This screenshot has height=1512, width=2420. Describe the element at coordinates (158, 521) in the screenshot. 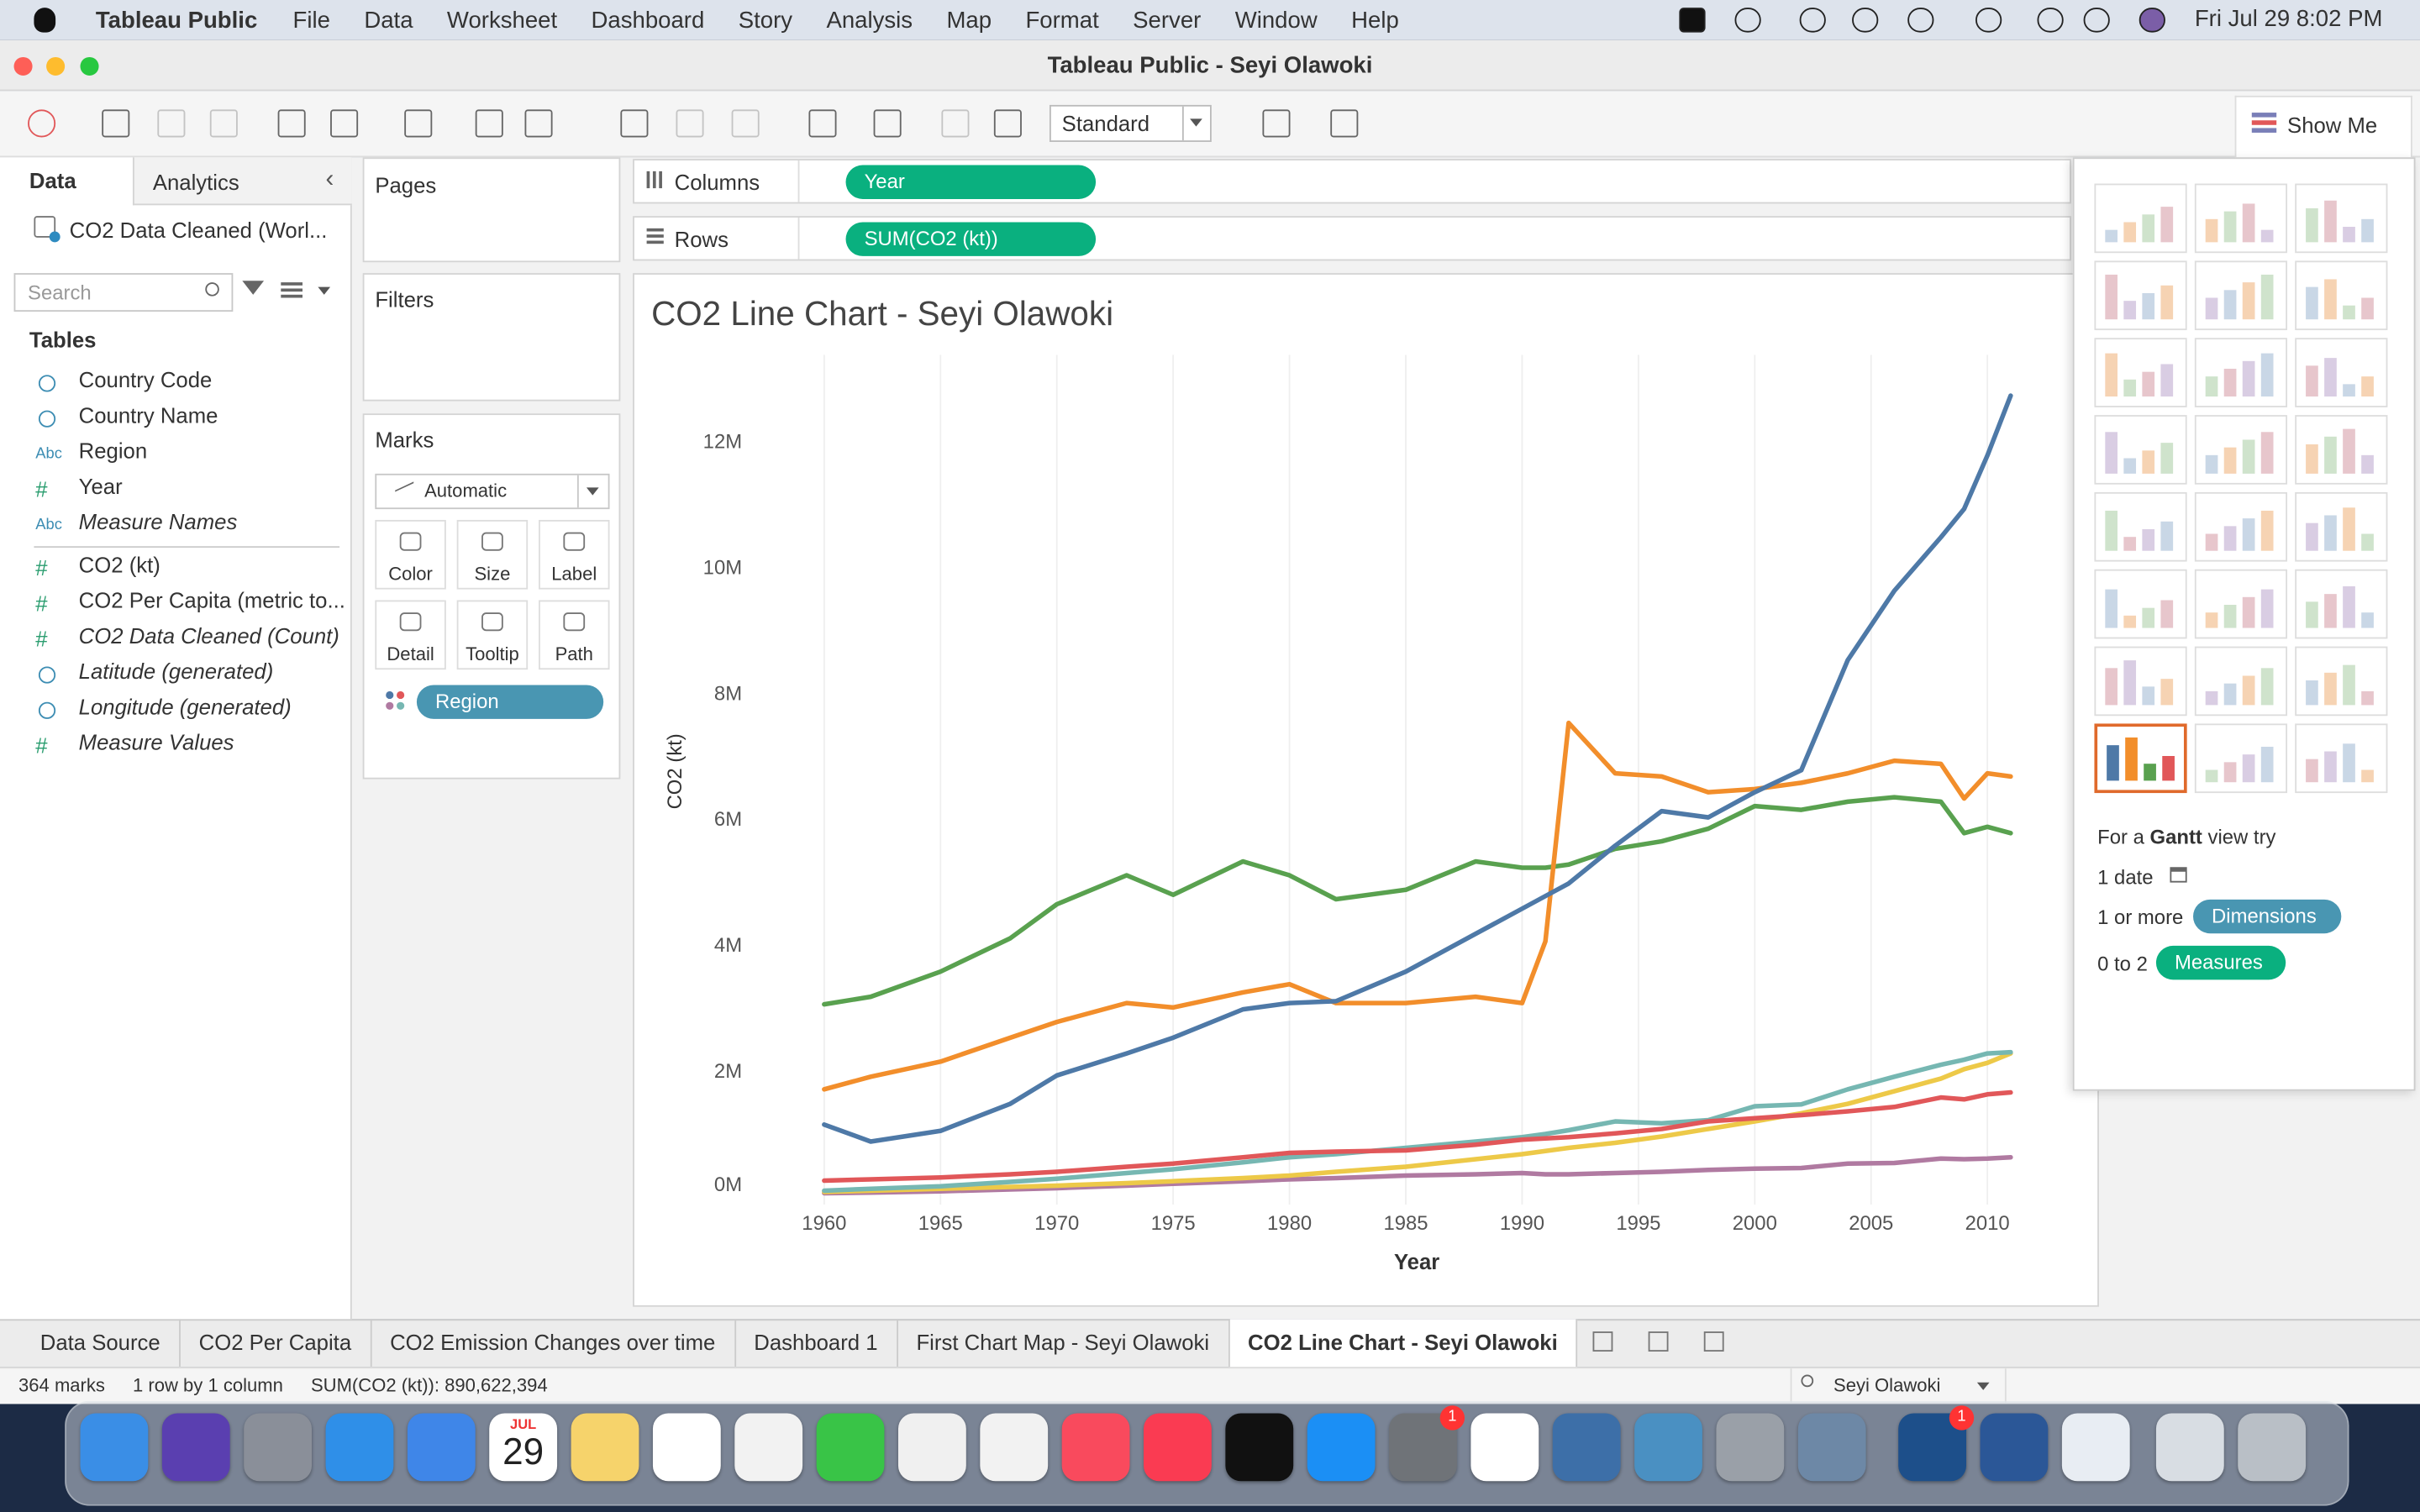

I see `field: Measure Names` at that location.